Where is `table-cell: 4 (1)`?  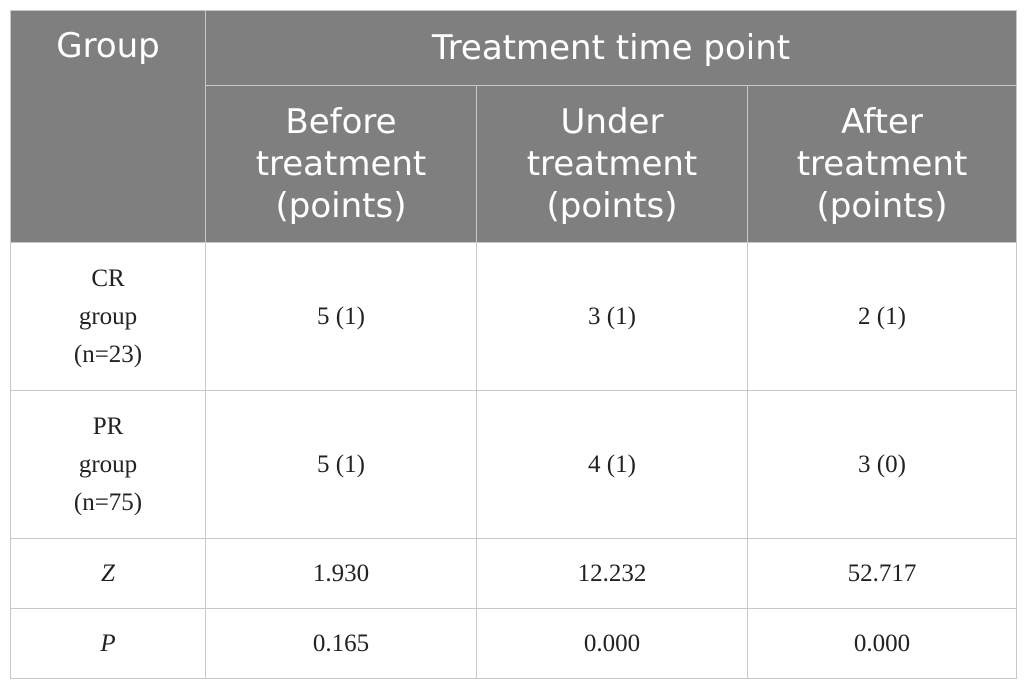
table-cell: 4 (1) is located at coordinates (612, 464).